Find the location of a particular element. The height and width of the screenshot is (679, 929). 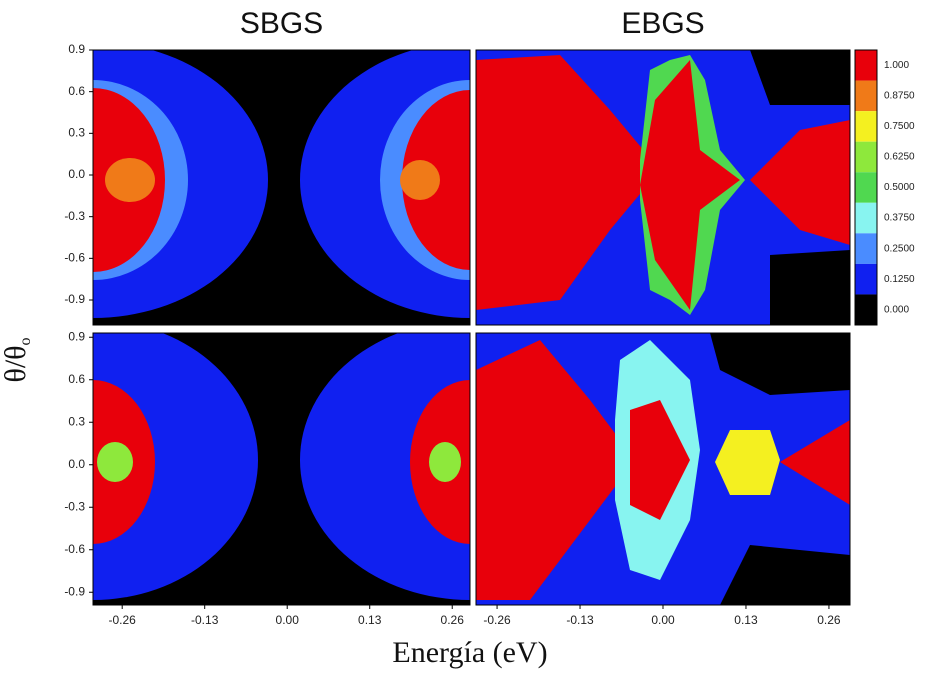

colorbar-label: 0.2500 is located at coordinates (899, 248).